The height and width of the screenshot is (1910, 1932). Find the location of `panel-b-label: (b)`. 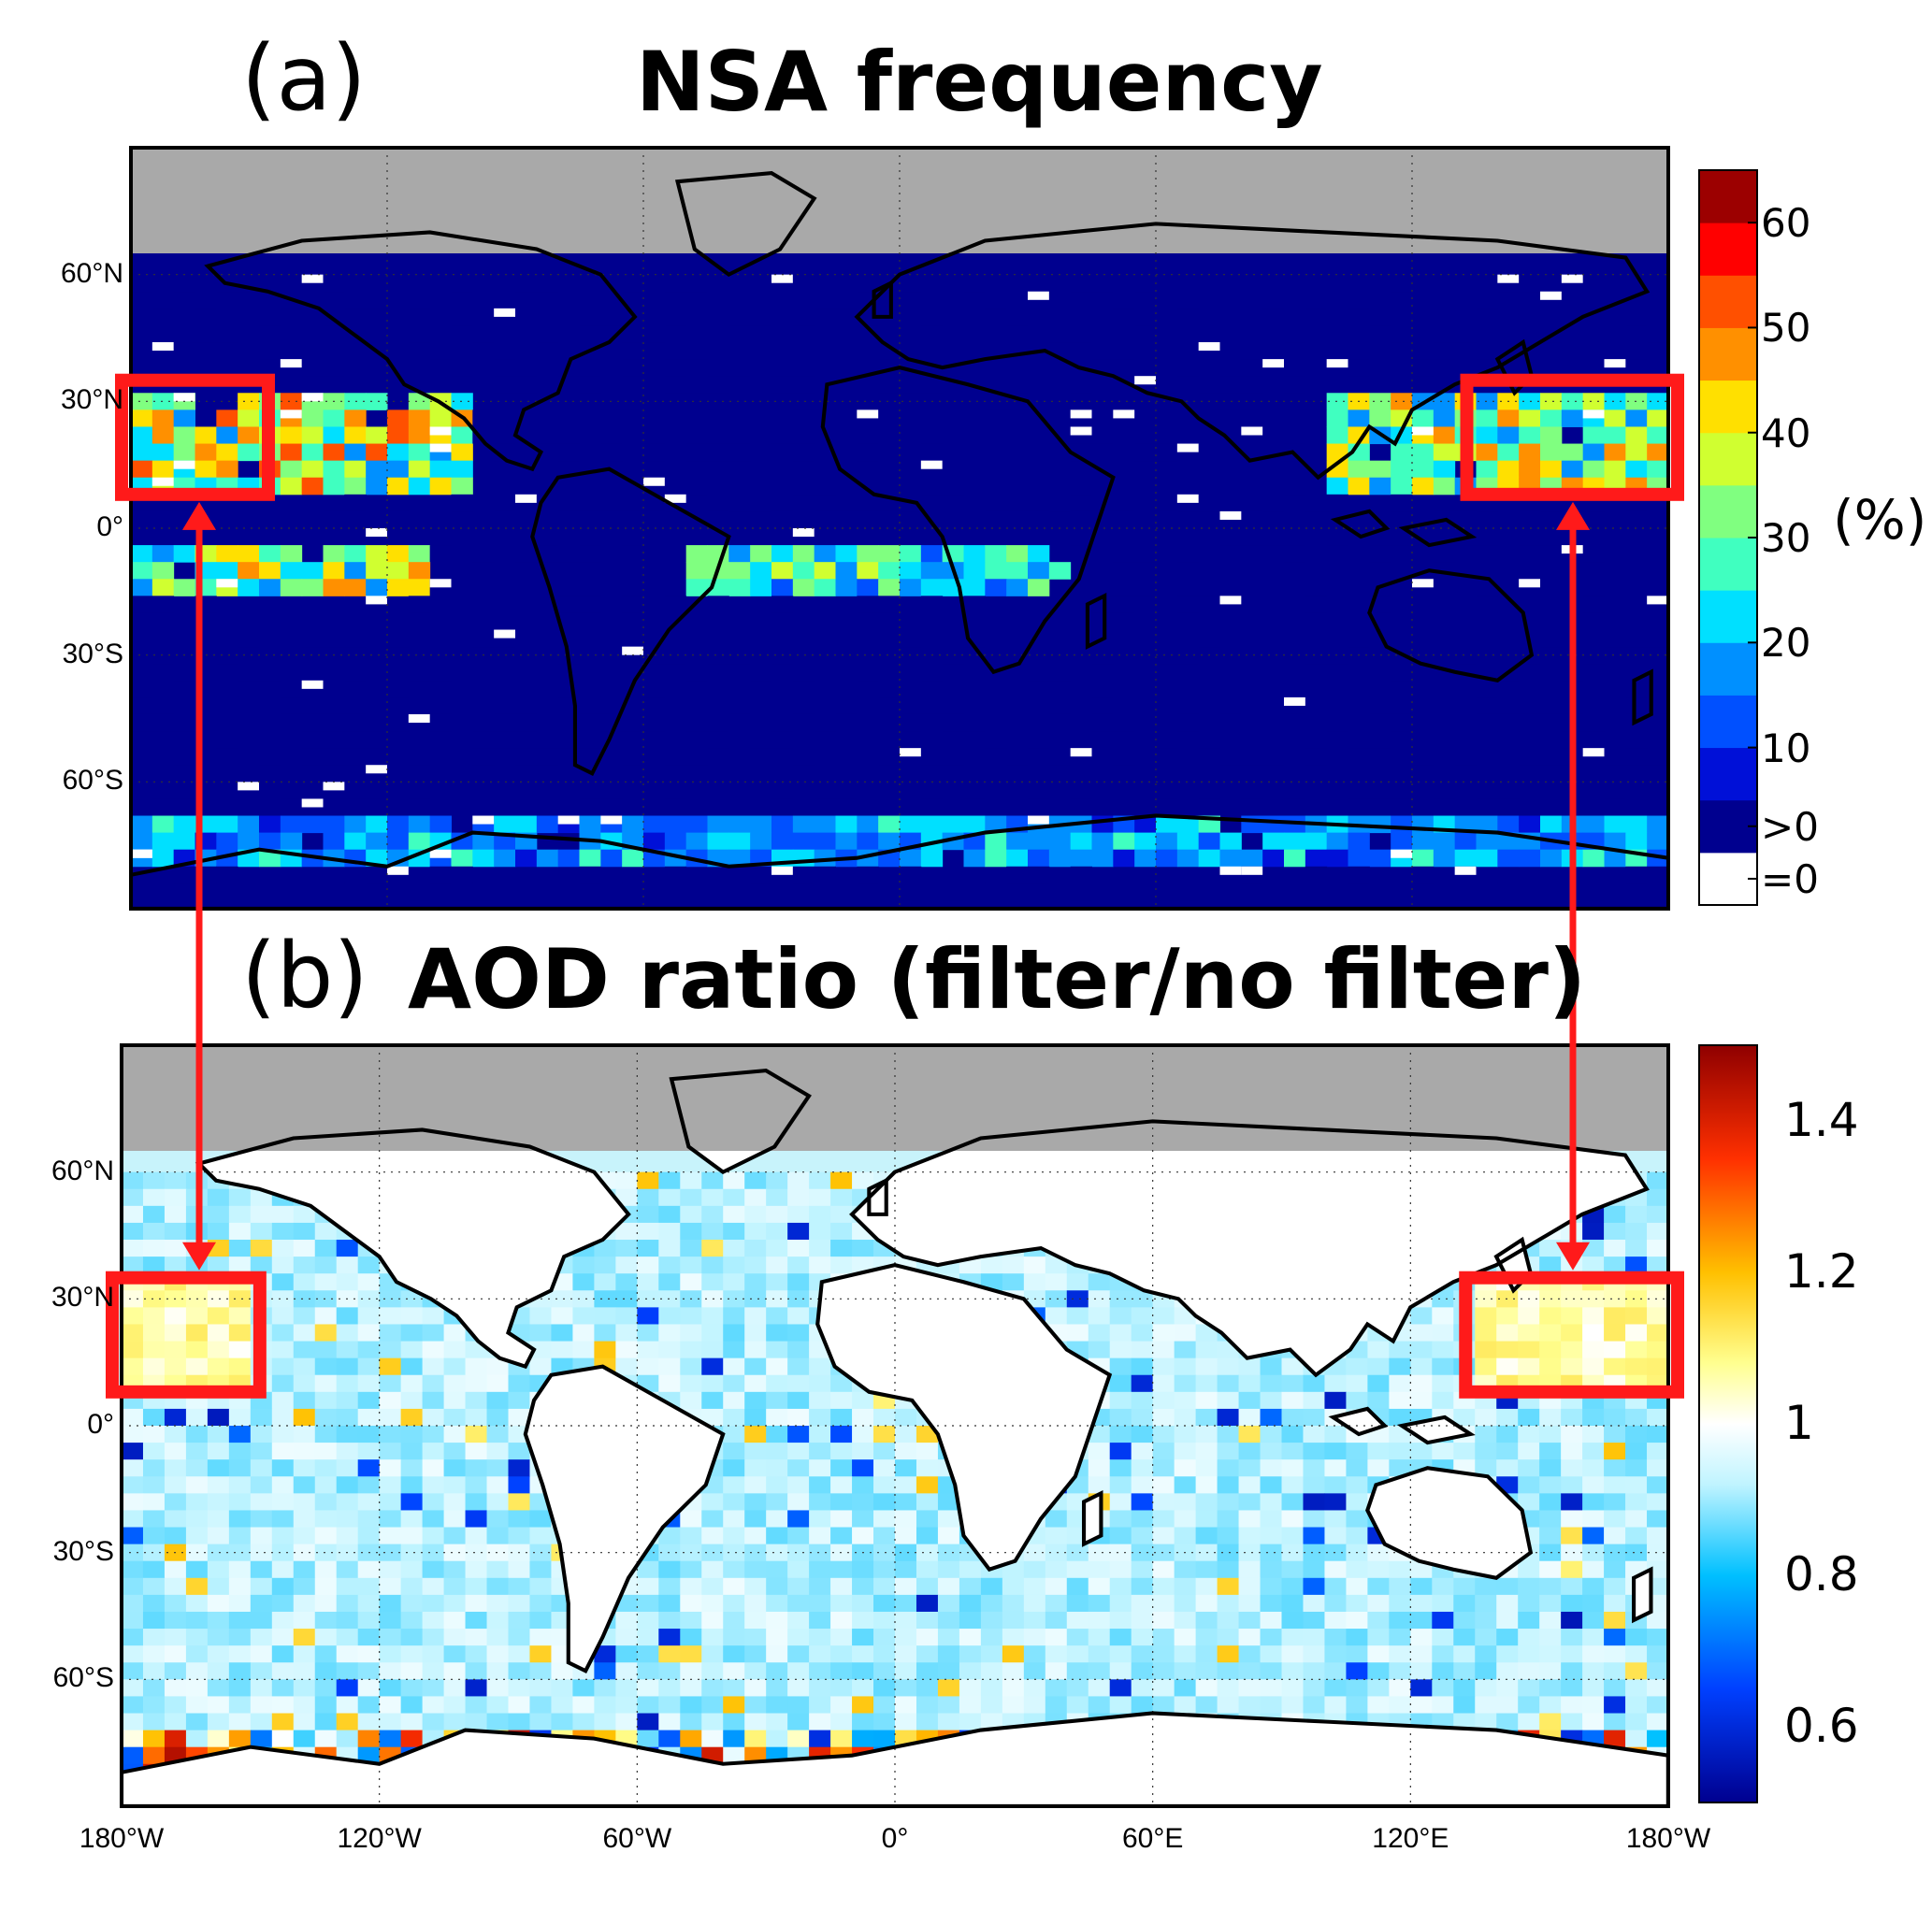

panel-b-label: (b) is located at coordinates (304, 976).